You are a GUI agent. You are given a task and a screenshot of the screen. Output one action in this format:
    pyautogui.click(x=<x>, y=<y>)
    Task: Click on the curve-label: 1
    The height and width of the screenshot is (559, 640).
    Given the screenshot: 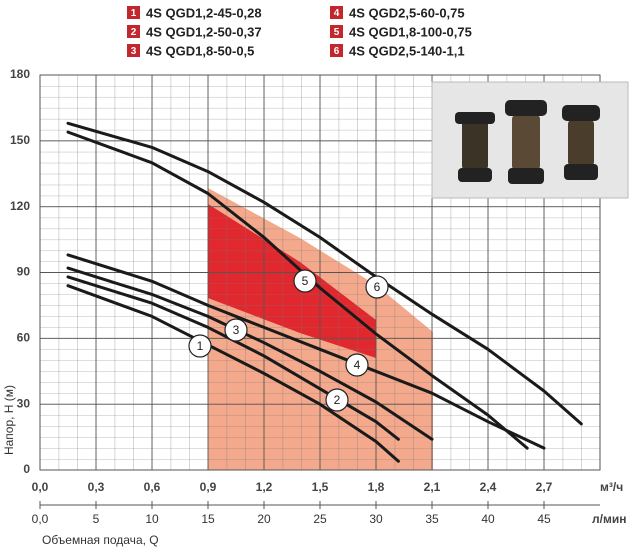 What is the action you would take?
    pyautogui.click(x=200, y=346)
    